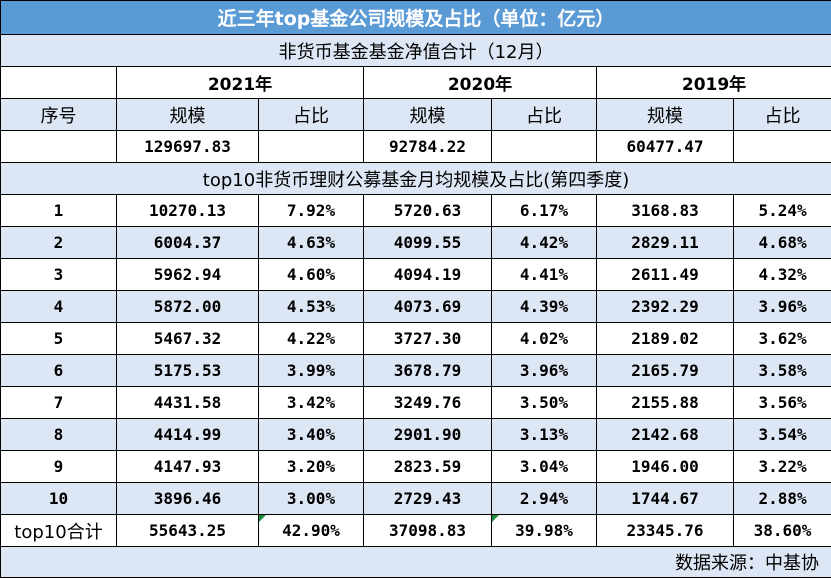 The height and width of the screenshot is (578, 831). I want to click on sum-ratio-2021: 42.90%, so click(311, 531).